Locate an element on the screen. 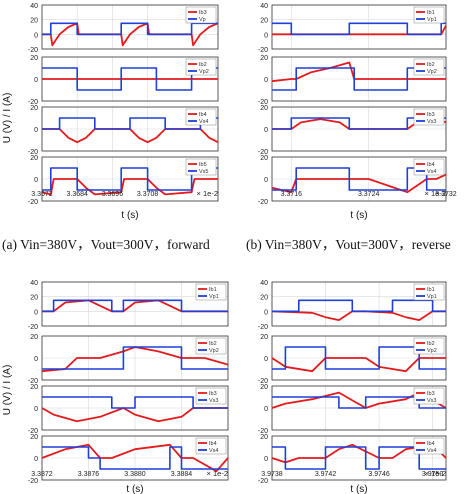  x-tick-label: 3.3876 is located at coordinates (89, 474).